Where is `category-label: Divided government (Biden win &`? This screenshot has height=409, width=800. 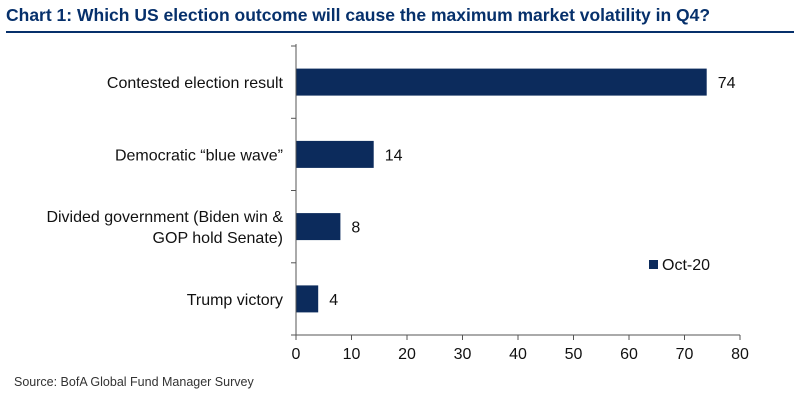 category-label: Divided government (Biden win & is located at coordinates (164, 217).